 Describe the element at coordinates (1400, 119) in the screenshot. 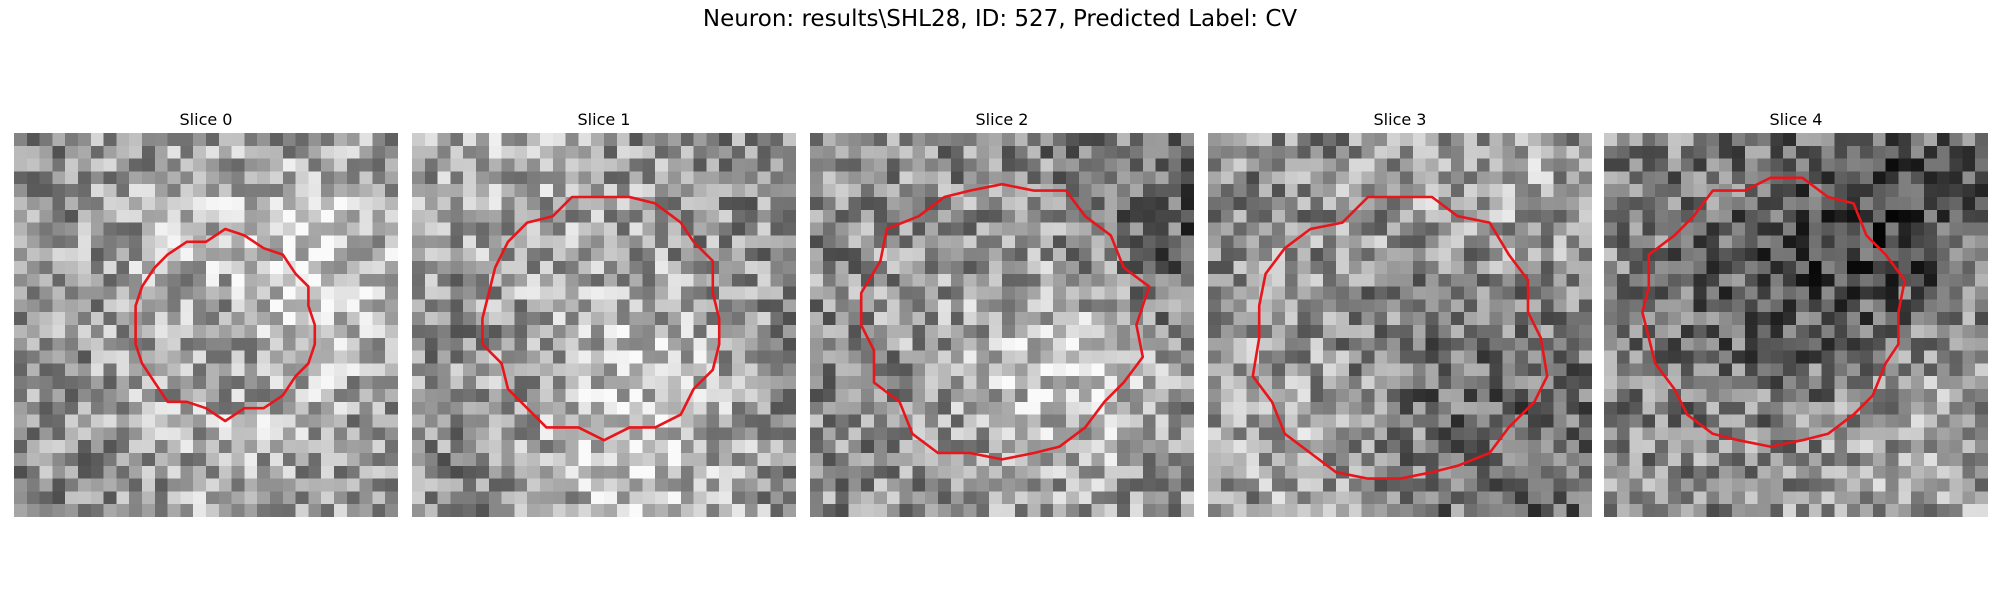

I see `slice-title-3: Slice 3` at that location.